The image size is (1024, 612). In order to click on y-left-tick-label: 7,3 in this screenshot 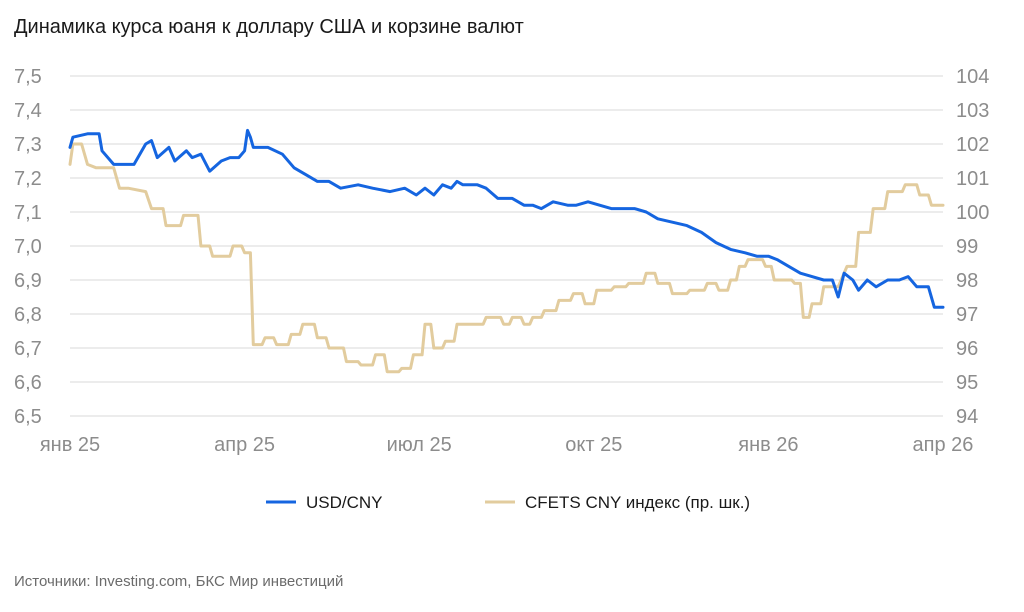, I will do `click(28, 145)`.